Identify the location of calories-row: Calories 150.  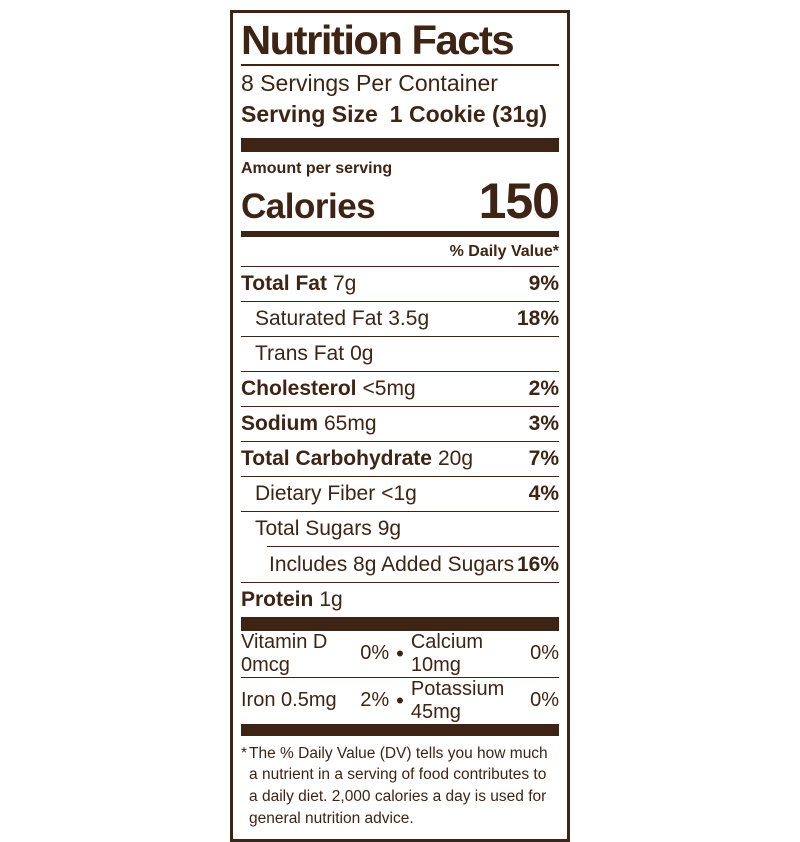
(400, 201).